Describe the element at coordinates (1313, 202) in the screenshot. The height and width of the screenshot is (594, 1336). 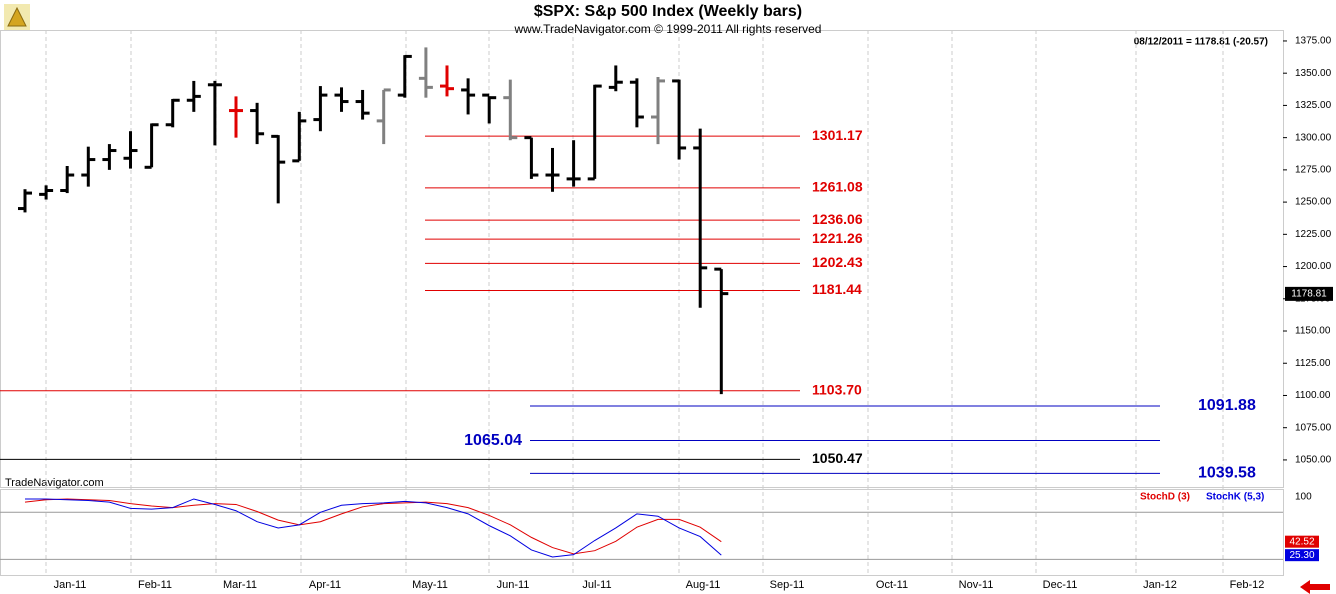
I see `y-tick-label: 1250.00` at that location.